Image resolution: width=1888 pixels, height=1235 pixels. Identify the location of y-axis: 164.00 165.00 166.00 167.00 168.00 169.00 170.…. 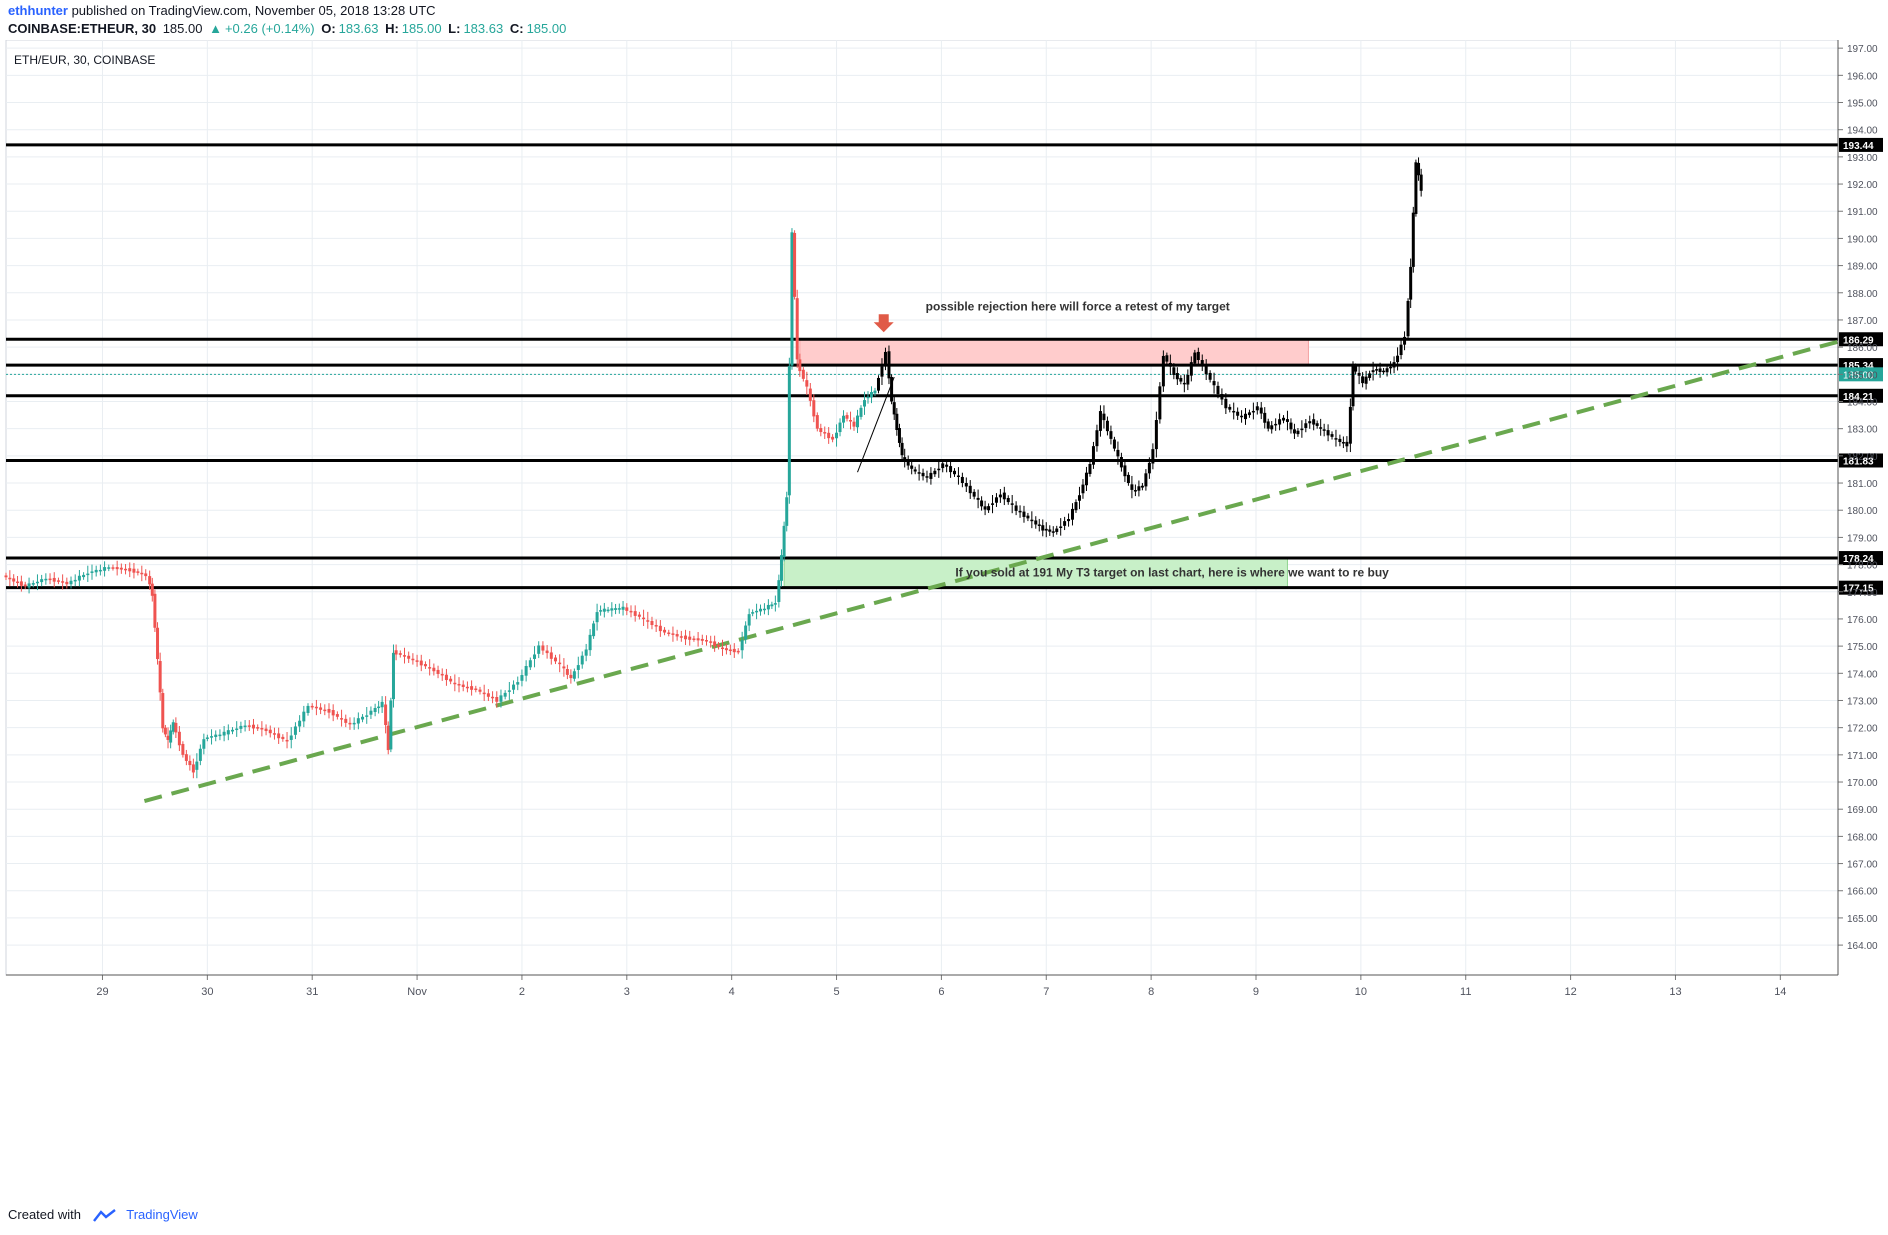
(1857, 507).